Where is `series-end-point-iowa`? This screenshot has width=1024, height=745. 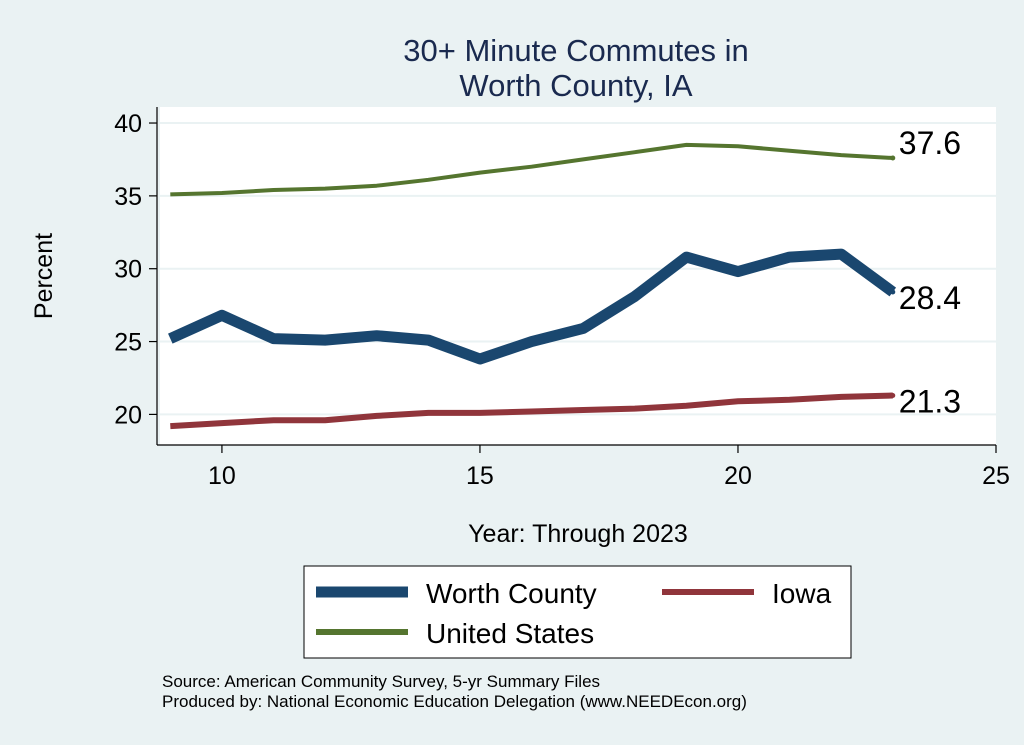 series-end-point-iowa is located at coordinates (893, 395).